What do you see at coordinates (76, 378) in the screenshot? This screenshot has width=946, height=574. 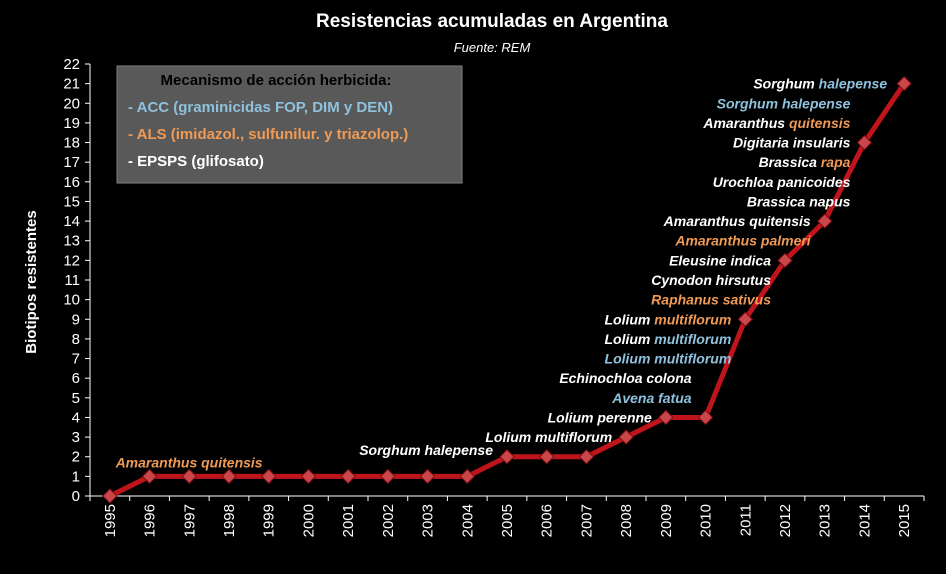 I see `y-tick-label: 6` at bounding box center [76, 378].